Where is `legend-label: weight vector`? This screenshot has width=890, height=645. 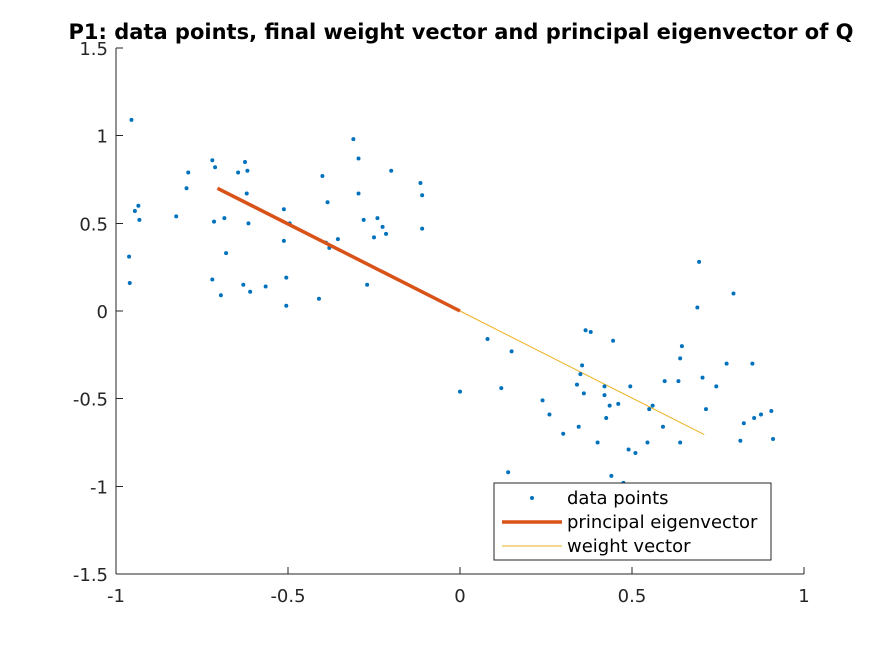
legend-label: weight vector is located at coordinates (629, 546).